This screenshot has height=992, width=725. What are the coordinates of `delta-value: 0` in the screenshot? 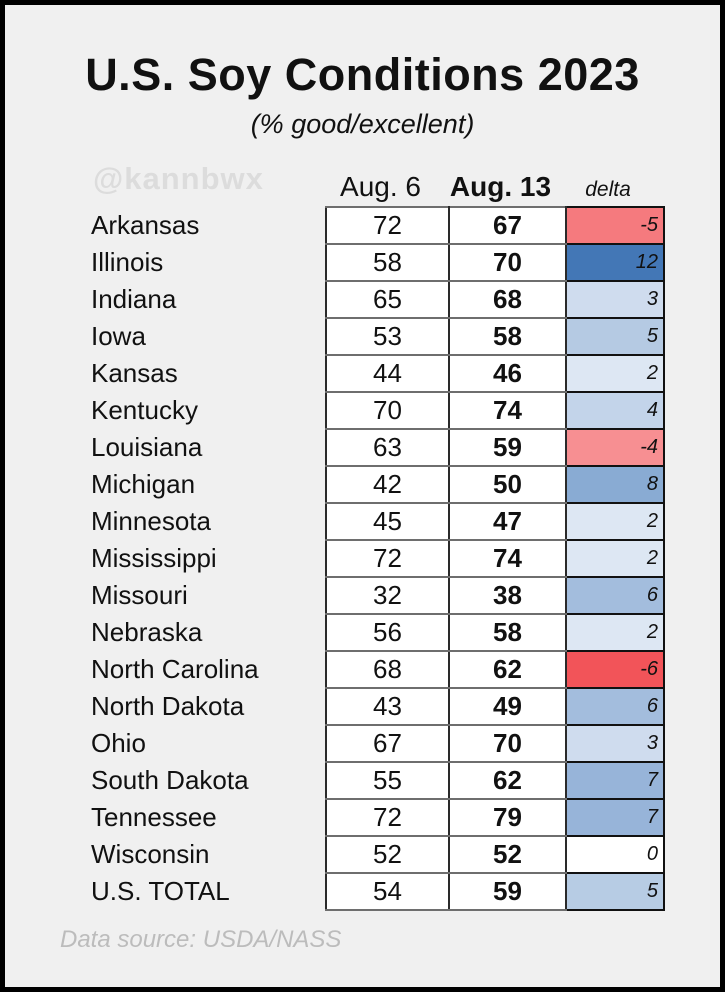 It's located at (615, 854).